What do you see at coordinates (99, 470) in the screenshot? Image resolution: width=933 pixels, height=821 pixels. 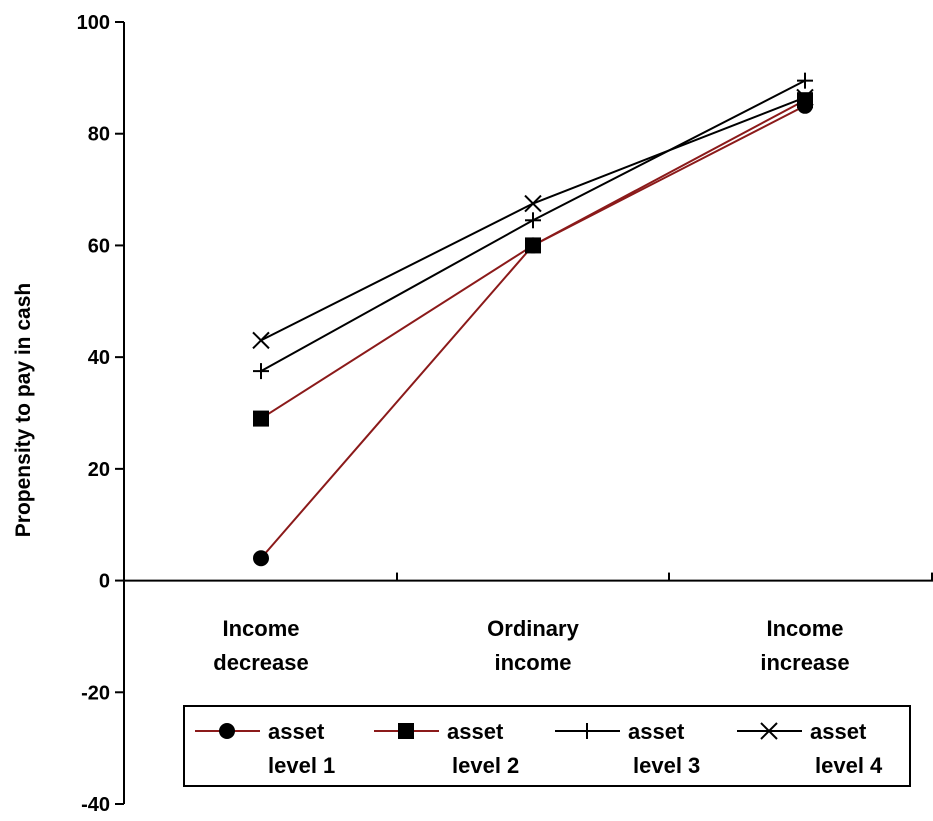 I see `y-tick-label: 20` at bounding box center [99, 470].